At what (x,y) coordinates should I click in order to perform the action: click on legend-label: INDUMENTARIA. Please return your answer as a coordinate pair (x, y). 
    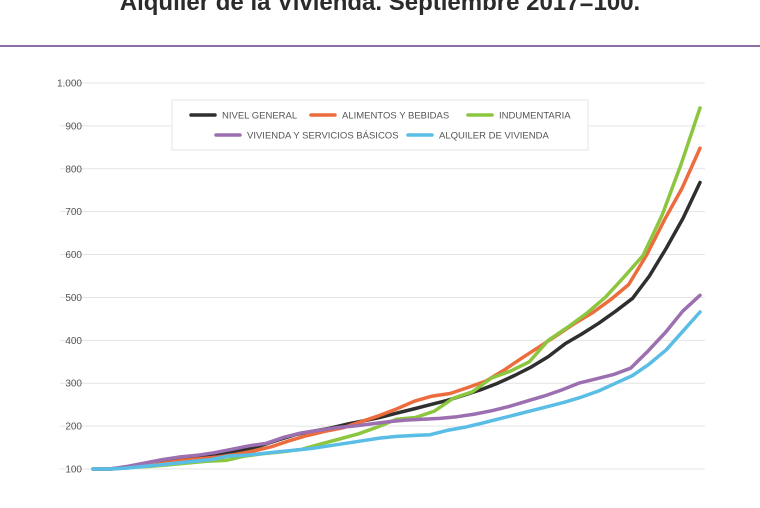
    Looking at the image, I should click on (535, 116).